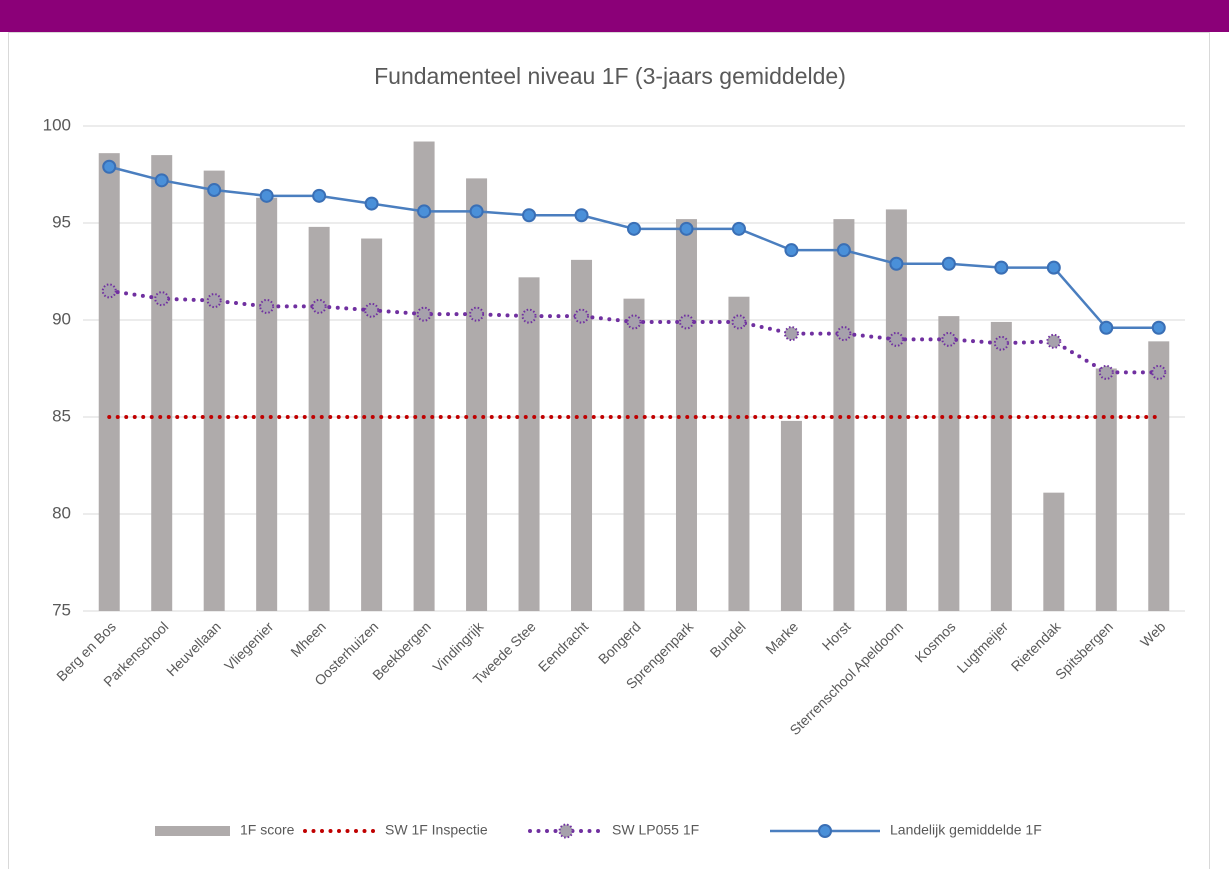 The image size is (1229, 869). Describe the element at coordinates (267, 830) in the screenshot. I see `legend-label: 1F score` at that location.